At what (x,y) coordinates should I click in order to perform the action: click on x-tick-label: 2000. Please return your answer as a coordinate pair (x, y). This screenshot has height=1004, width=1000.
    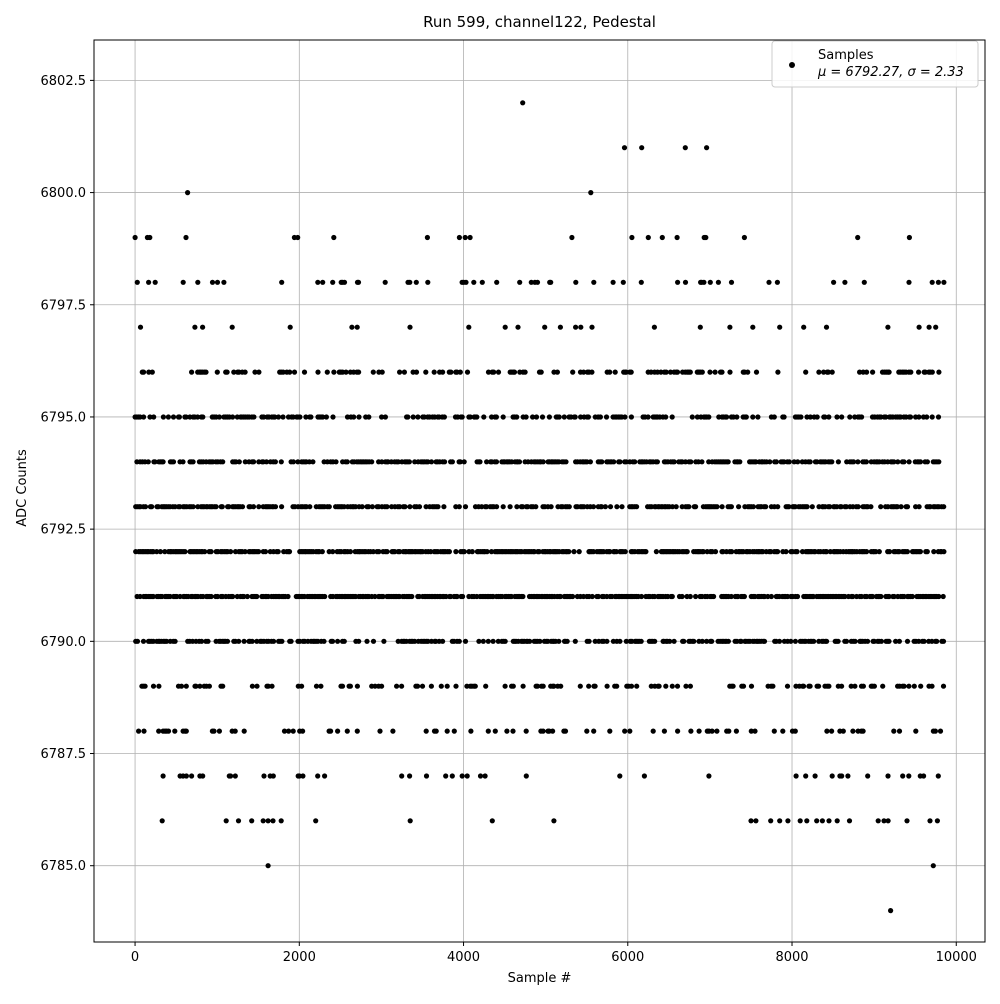
    Looking at the image, I should click on (299, 957).